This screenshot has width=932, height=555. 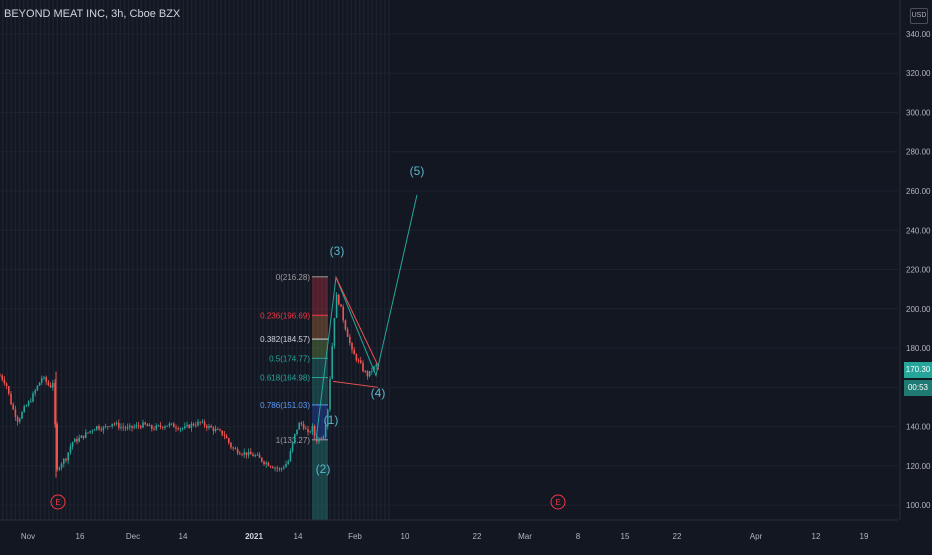 What do you see at coordinates (417, 171) in the screenshot?
I see `elliott-wave-label: (5)` at bounding box center [417, 171].